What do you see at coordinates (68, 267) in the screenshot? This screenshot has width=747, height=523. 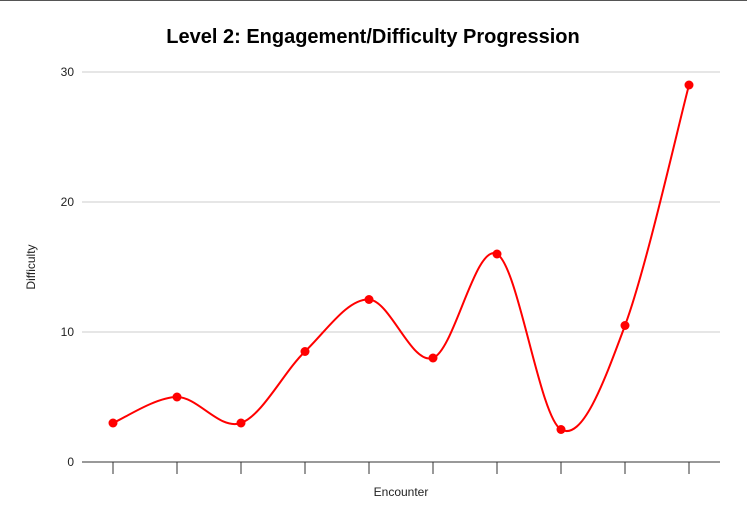 I see `y-axis-ticks: 0 10 20 30` at bounding box center [68, 267].